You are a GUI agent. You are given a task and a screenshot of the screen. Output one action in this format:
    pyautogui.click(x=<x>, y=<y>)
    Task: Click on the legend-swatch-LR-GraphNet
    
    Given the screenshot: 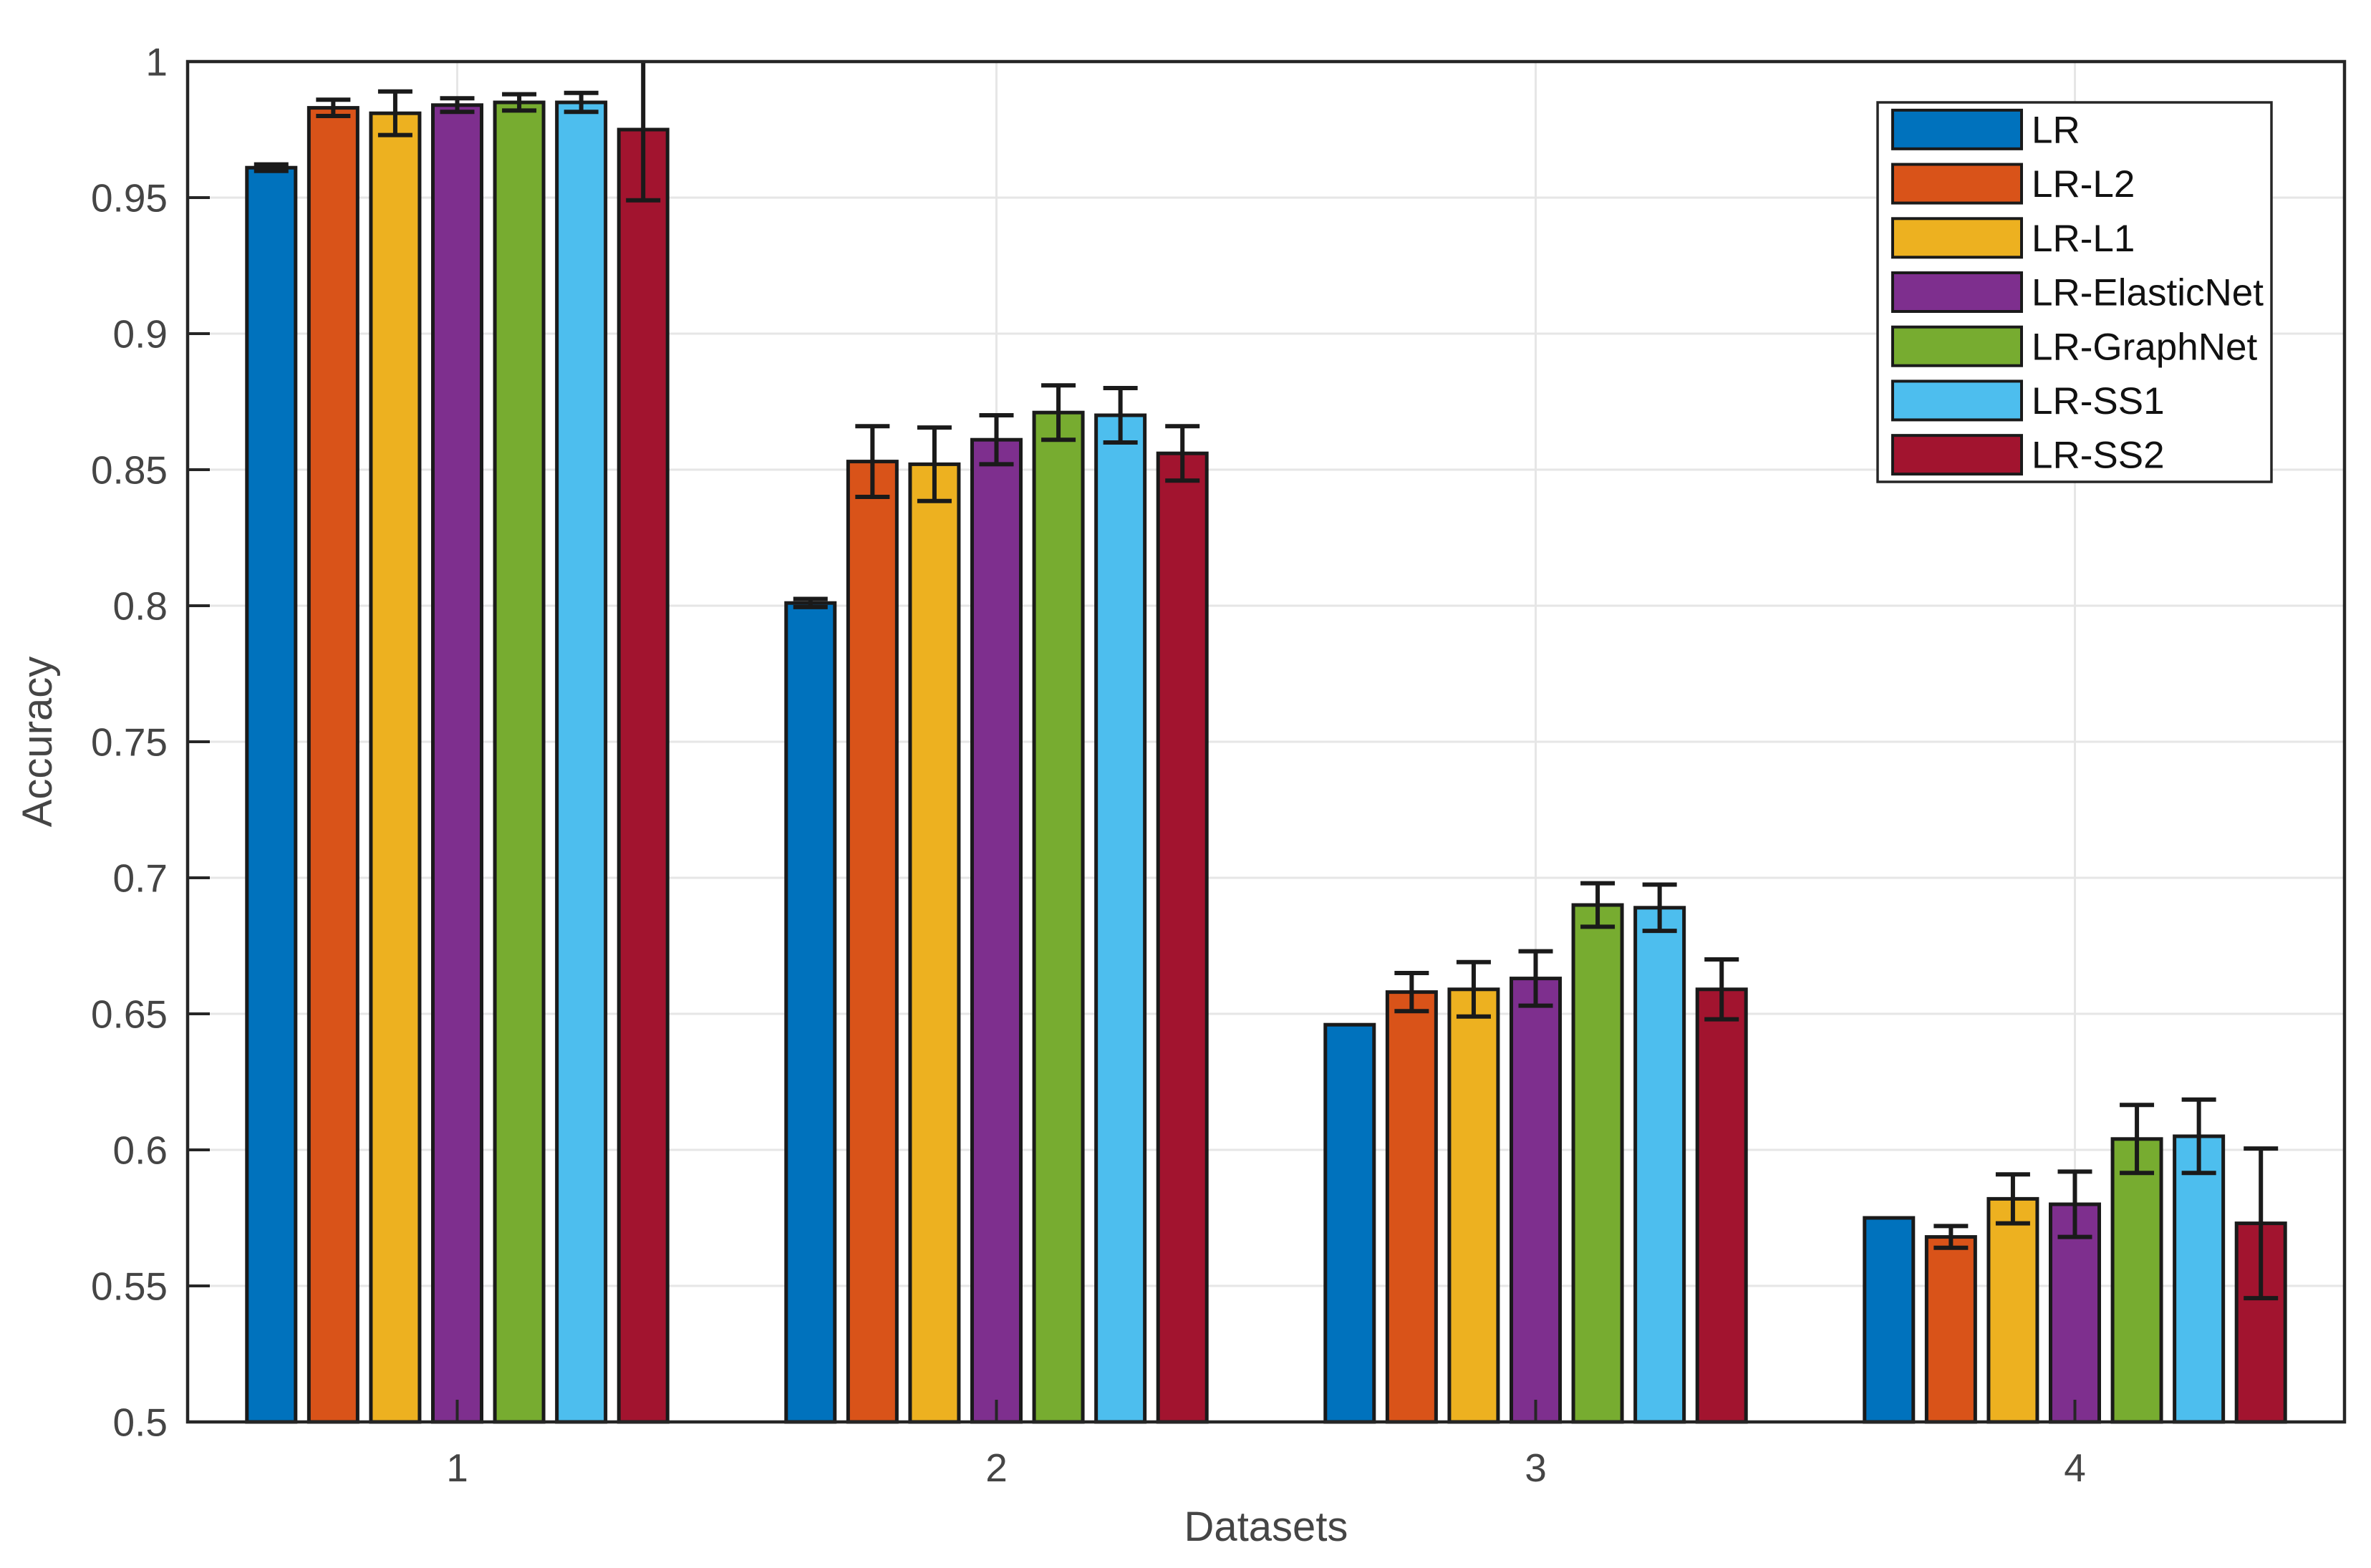 What is the action you would take?
    pyautogui.click(x=1957, y=346)
    